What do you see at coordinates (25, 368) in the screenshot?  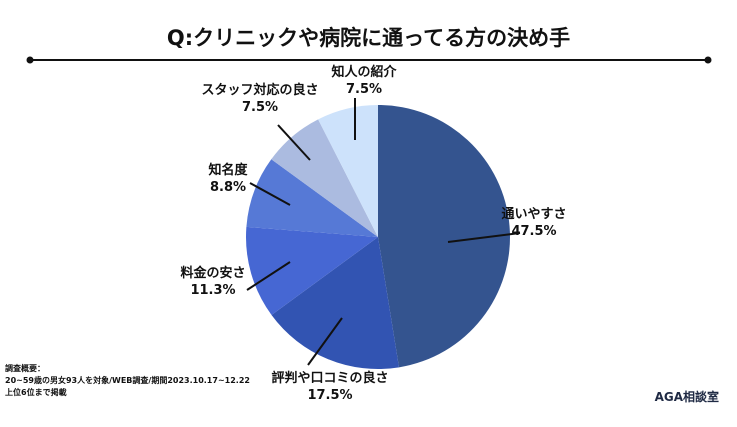 I see `survey-note-heading: 調査概要：` at bounding box center [25, 368].